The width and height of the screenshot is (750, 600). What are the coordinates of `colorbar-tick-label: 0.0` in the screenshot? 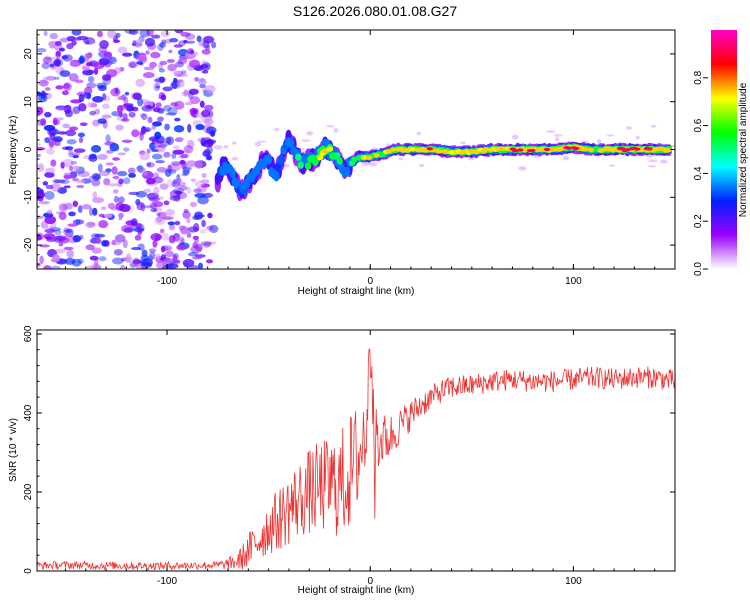 It's located at (698, 269).